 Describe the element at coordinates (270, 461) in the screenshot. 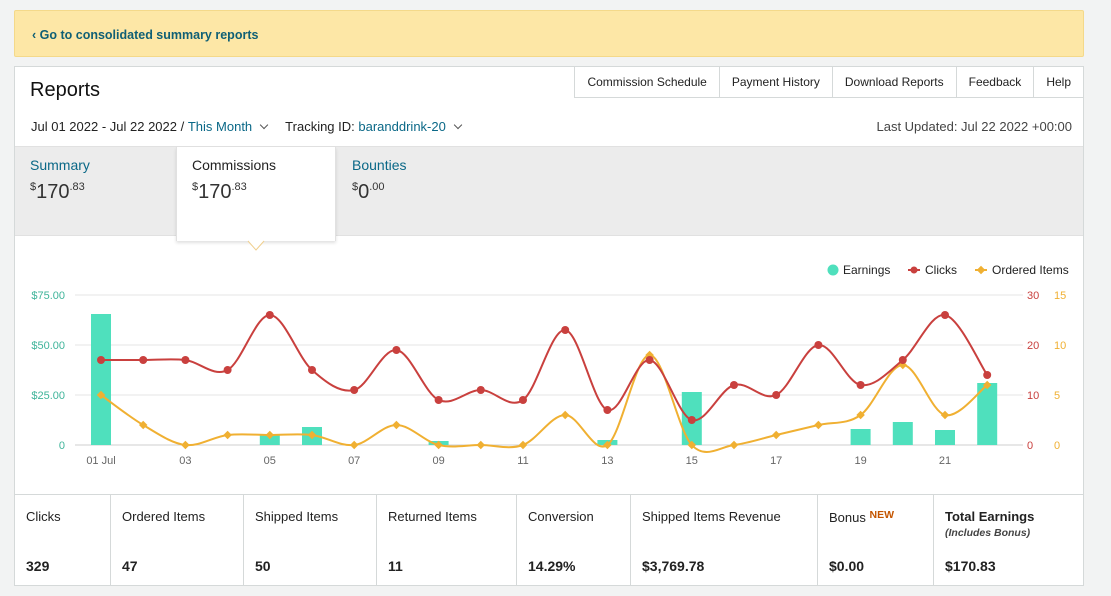

I see `x-tick-label: 05` at that location.